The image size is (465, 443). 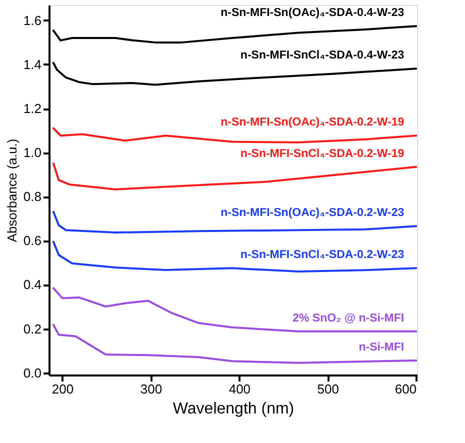 What do you see at coordinates (322, 56) in the screenshot?
I see `series-label: n-Sn-MFI-SnCl₄-SDA-0.4-W-23` at bounding box center [322, 56].